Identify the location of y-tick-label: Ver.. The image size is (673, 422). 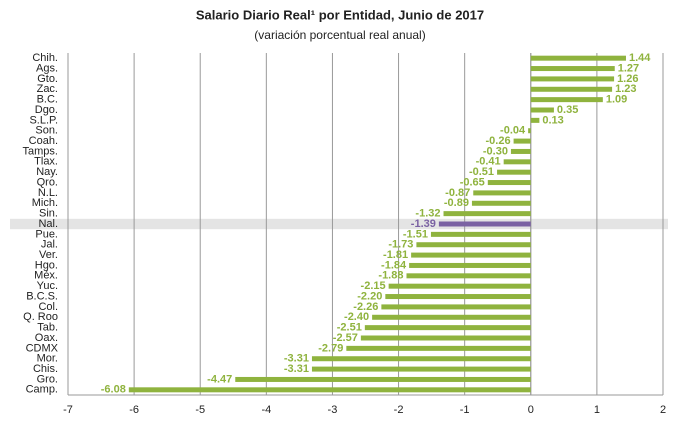
(48, 255).